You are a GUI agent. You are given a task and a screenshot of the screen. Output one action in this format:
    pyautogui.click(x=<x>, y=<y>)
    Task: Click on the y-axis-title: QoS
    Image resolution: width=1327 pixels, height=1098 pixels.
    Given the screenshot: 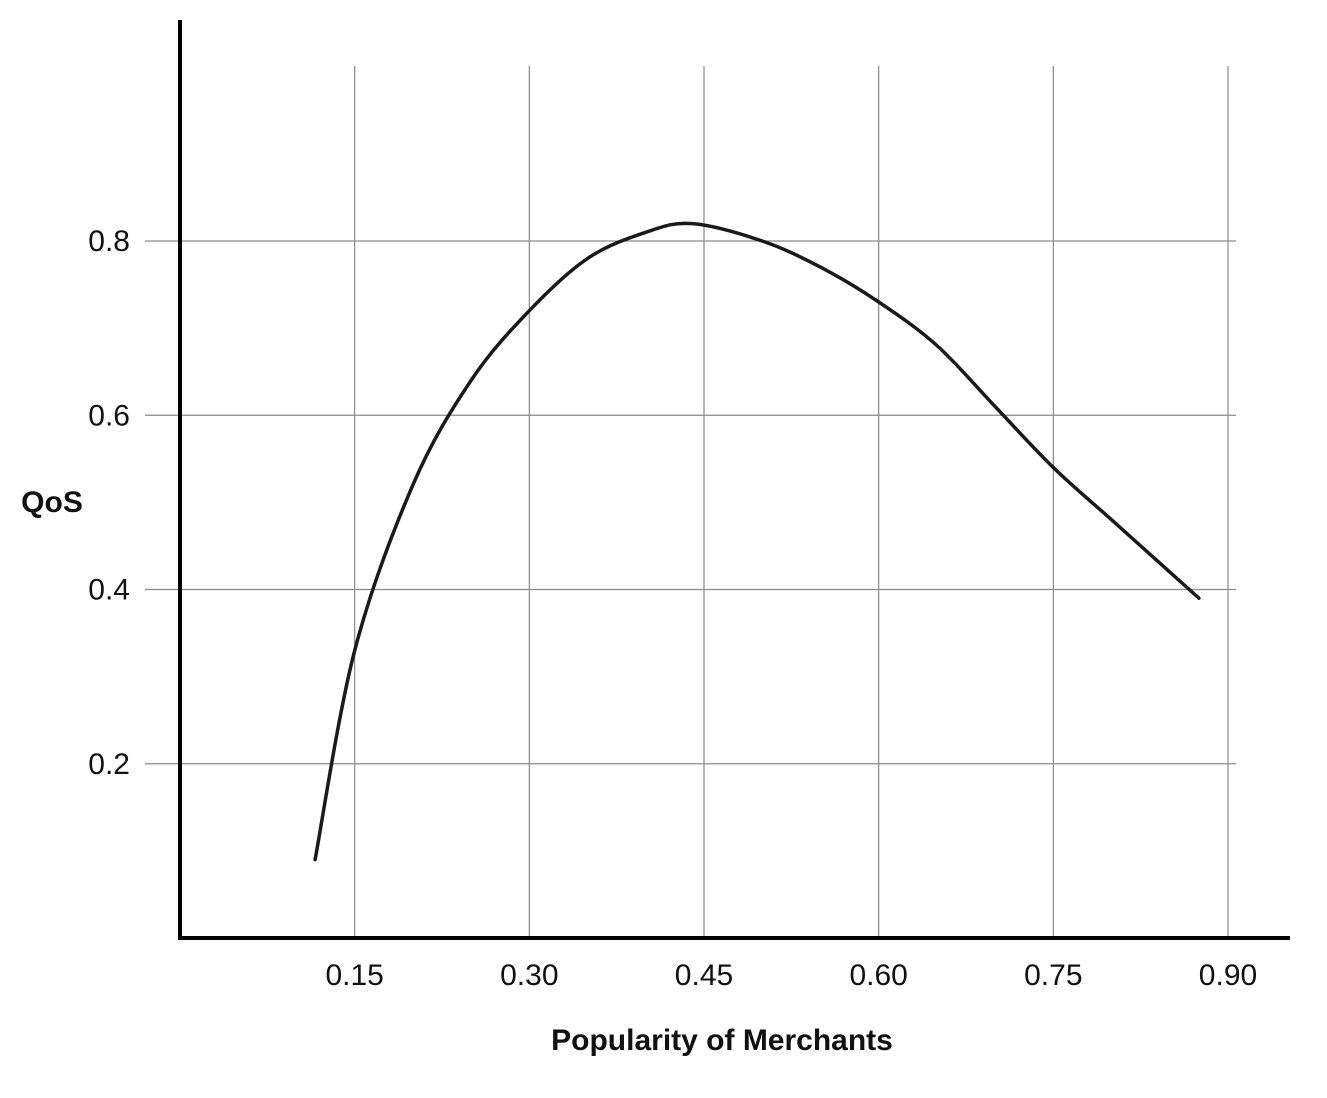 What is the action you would take?
    pyautogui.click(x=52, y=502)
    